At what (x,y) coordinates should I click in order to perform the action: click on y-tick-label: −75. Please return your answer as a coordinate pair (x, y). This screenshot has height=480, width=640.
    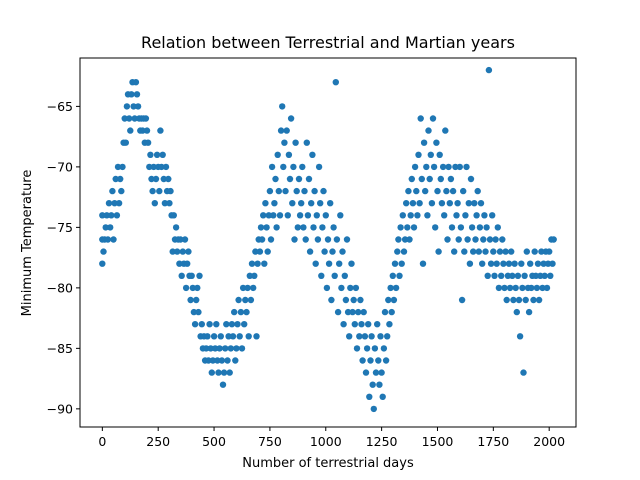
    Looking at the image, I should click on (60, 227).